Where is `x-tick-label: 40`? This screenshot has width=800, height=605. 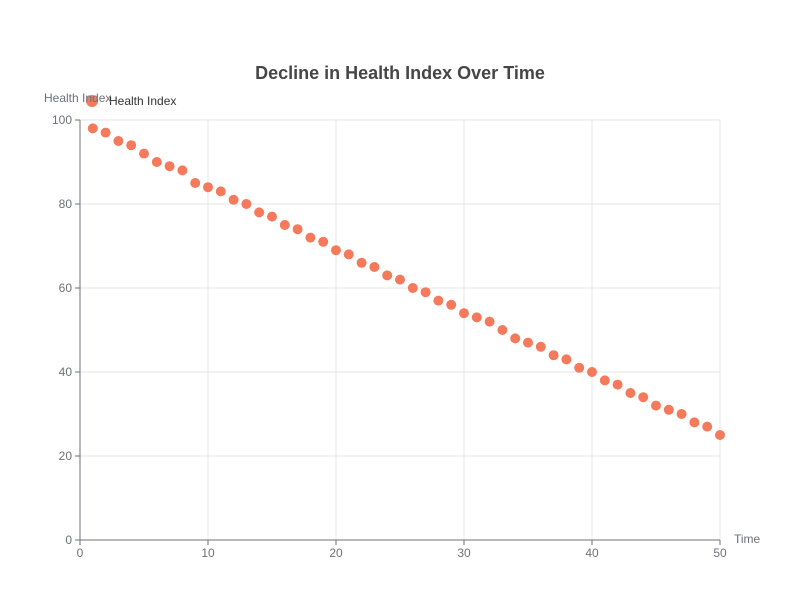
x-tick-label: 40 is located at coordinates (592, 553).